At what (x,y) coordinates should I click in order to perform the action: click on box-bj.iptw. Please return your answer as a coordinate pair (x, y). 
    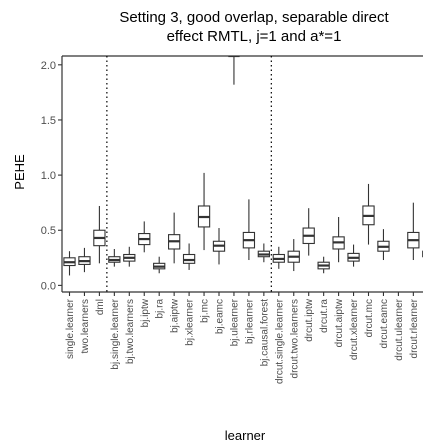
    Looking at the image, I should click on (144, 237).